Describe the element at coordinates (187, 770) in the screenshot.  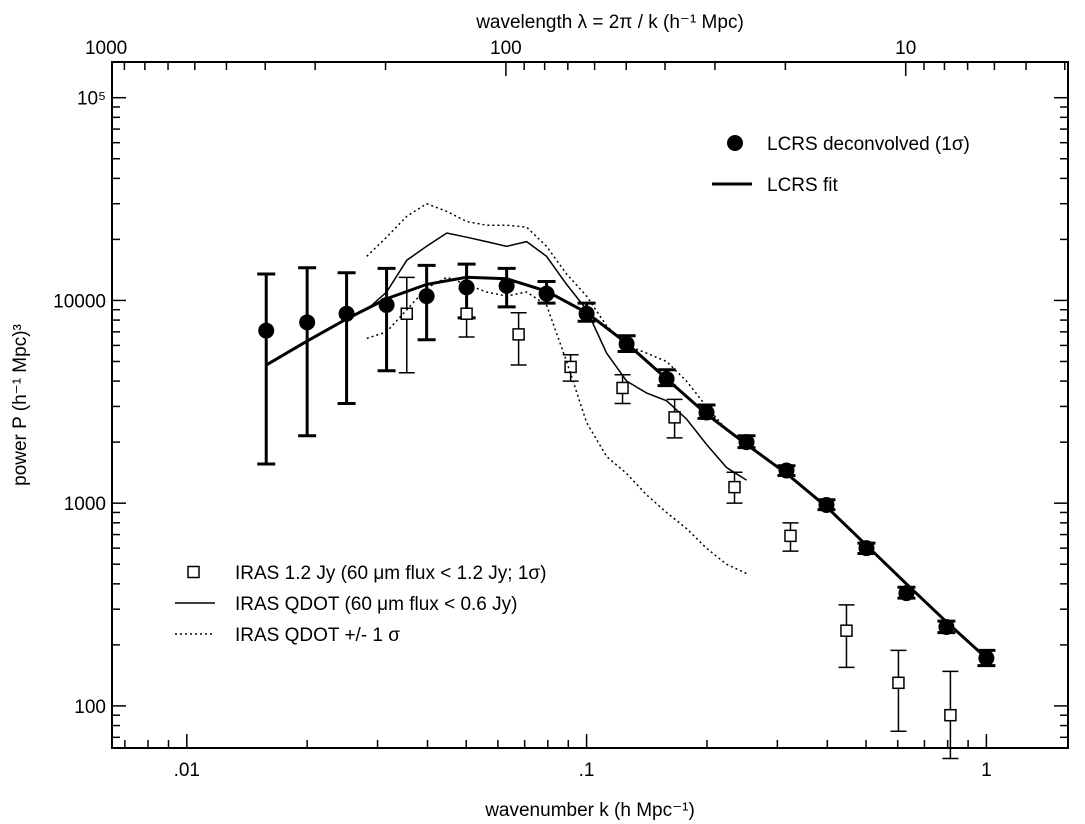
I see `x-tick-label: .01` at that location.